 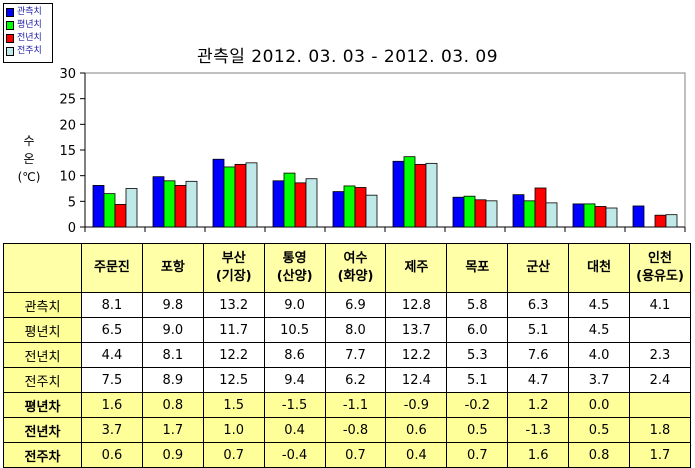 I want to click on table-cell: 7.7, so click(x=355, y=355).